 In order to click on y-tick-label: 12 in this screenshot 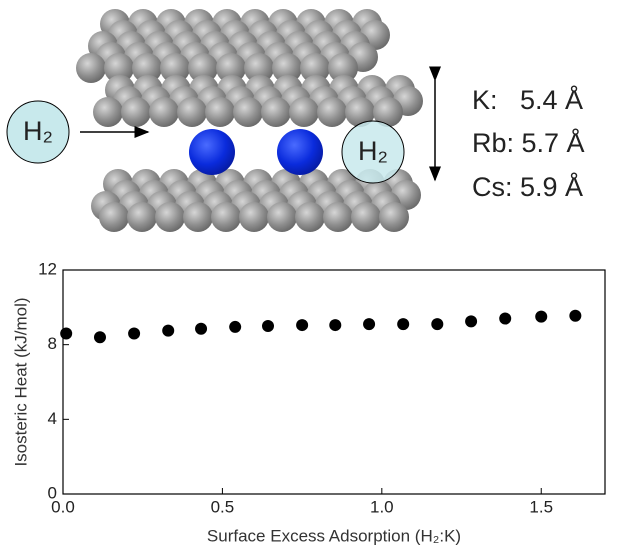, I will do `click(47, 268)`.